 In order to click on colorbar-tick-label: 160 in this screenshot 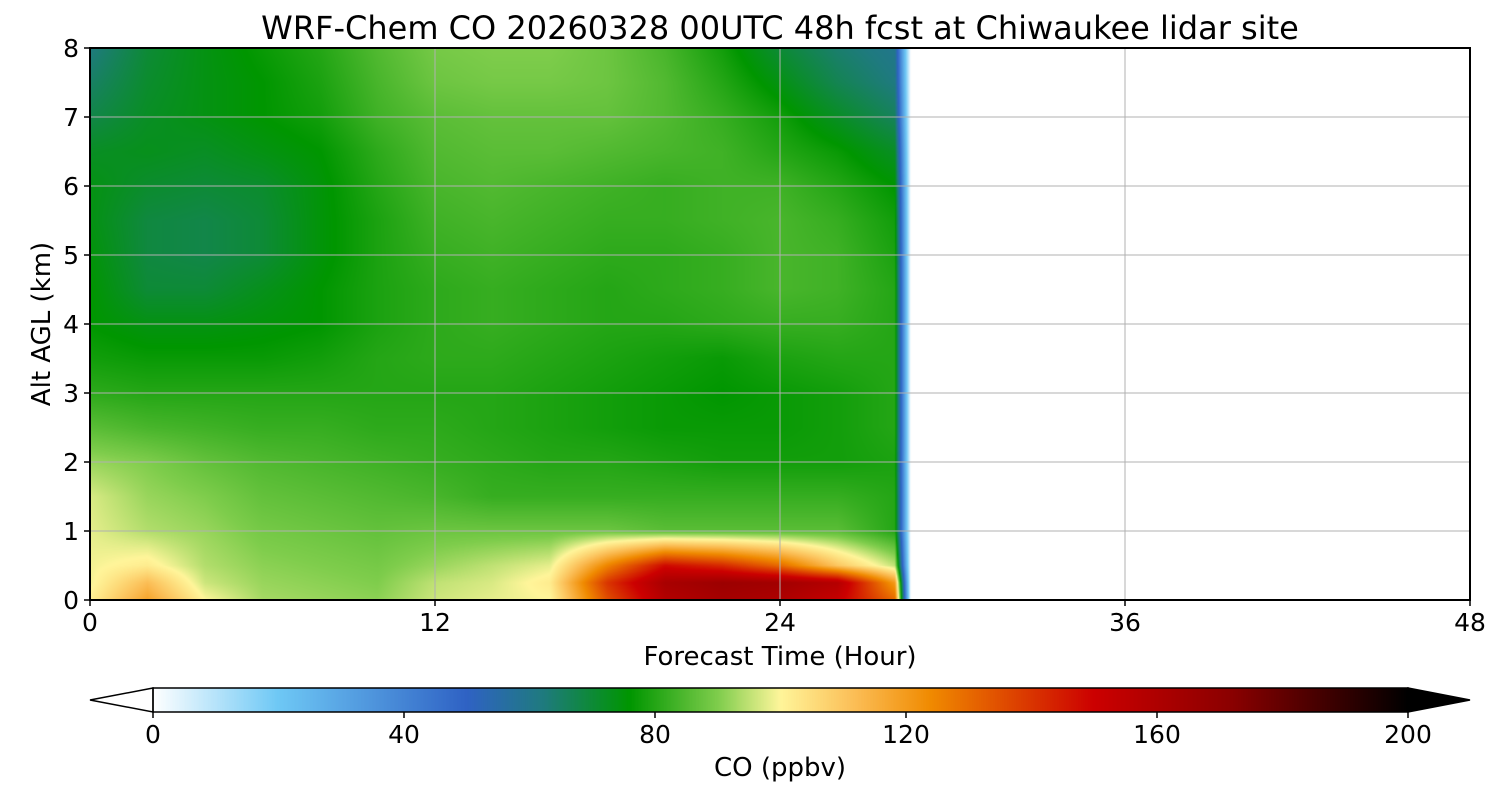, I will do `click(1157, 734)`.